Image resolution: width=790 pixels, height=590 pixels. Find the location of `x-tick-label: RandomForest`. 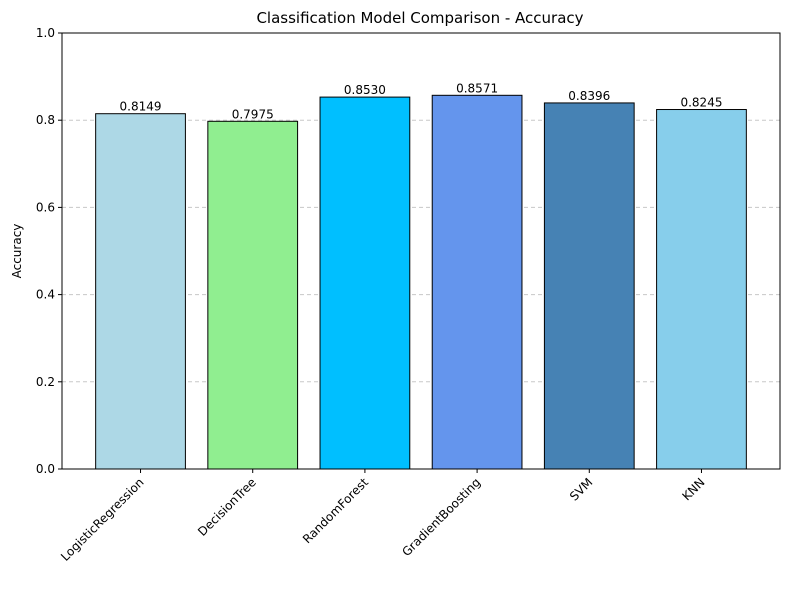

x-tick-label: RandomForest is located at coordinates (335, 510).